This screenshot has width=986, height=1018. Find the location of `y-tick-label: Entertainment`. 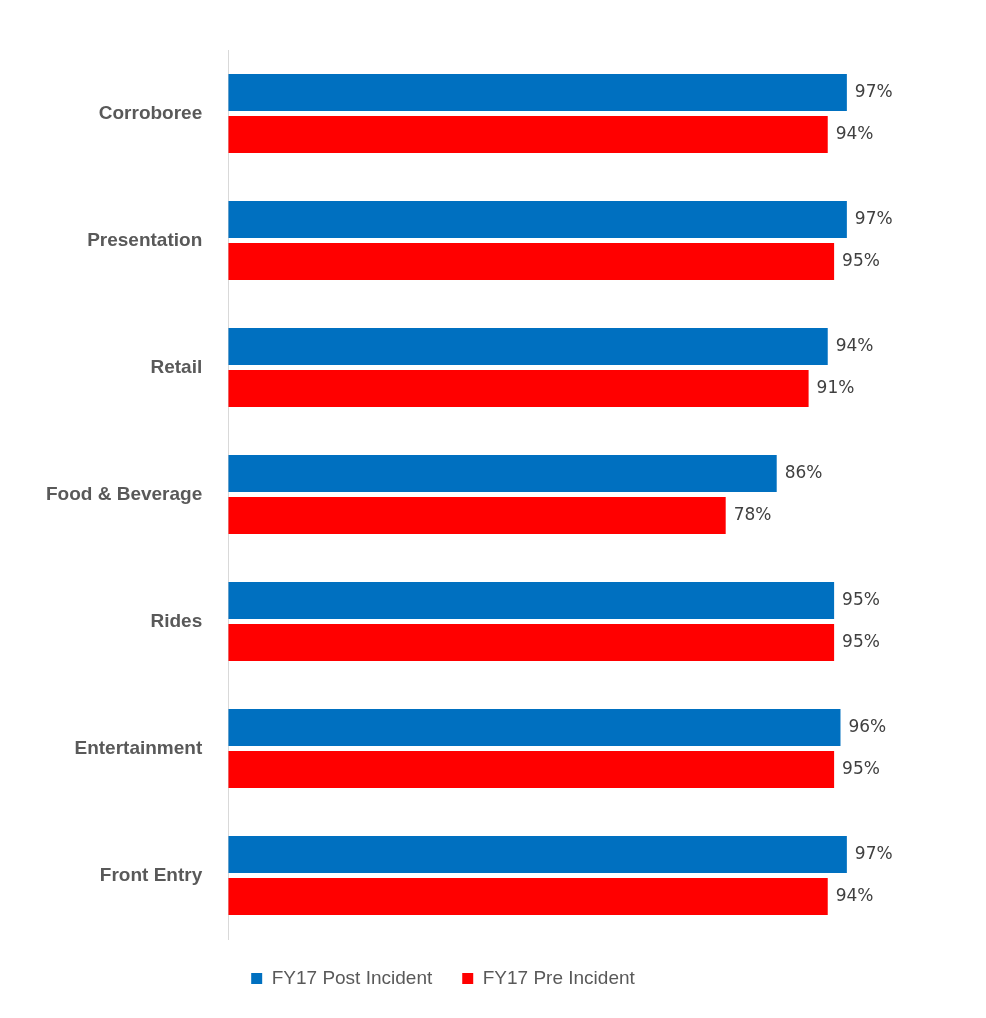

y-tick-label: Entertainment is located at coordinates (138, 747).